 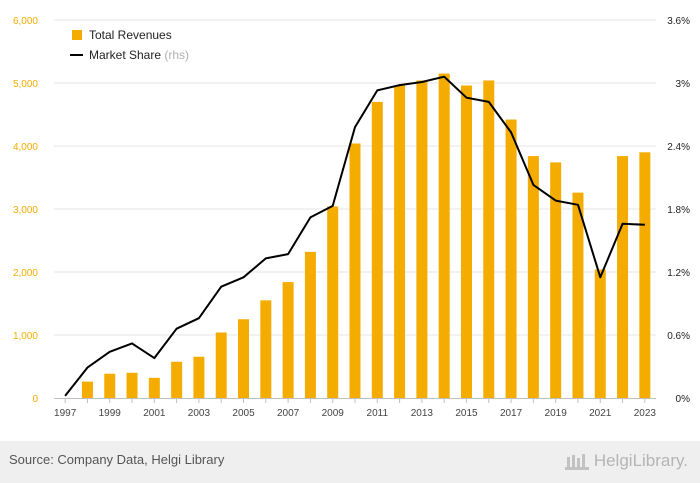 What do you see at coordinates (422, 413) in the screenshot?
I see `x-tick-label: 2013` at bounding box center [422, 413].